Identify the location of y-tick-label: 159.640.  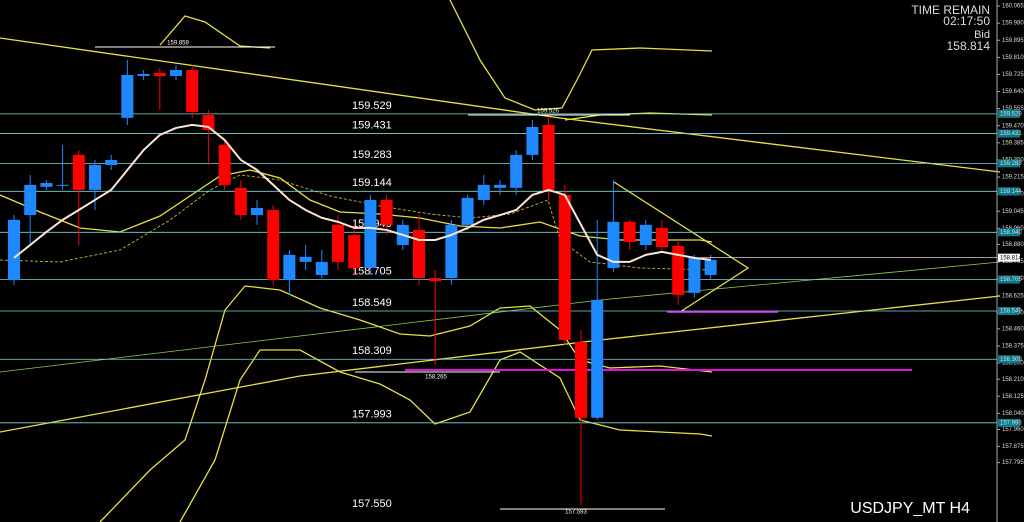
(1013, 92).